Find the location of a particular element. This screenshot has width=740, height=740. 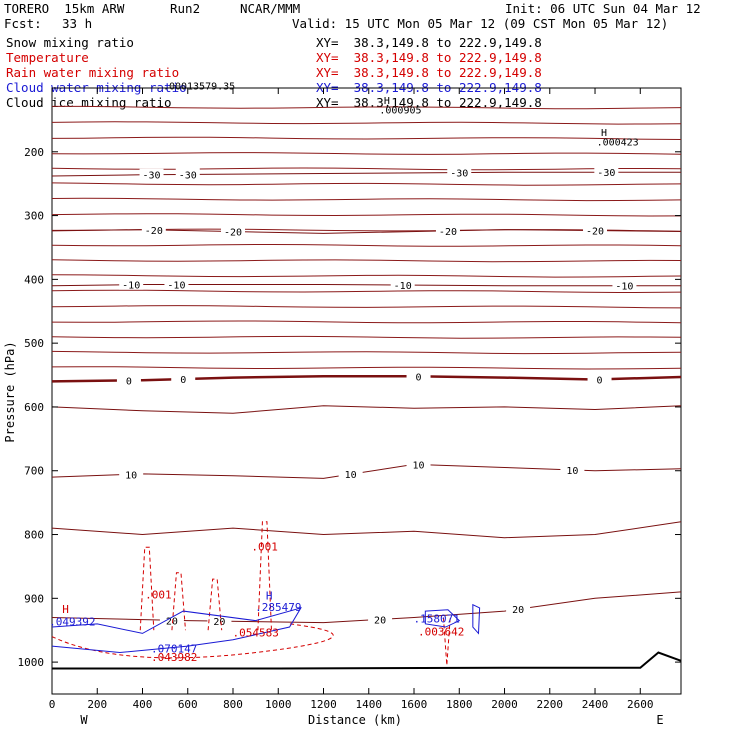

y-tick-label: 400 is located at coordinates (34, 279).